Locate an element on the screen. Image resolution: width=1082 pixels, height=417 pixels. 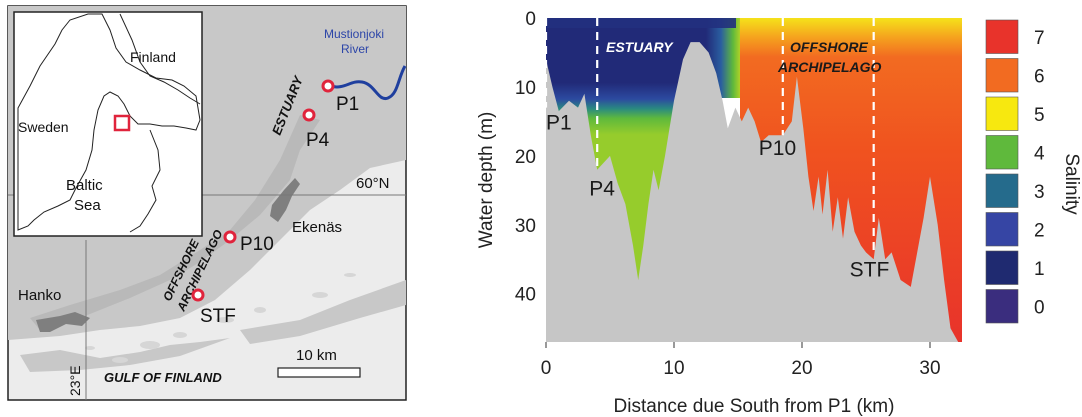
zone-estuary-label: ESTUARY is located at coordinates (640, 47).